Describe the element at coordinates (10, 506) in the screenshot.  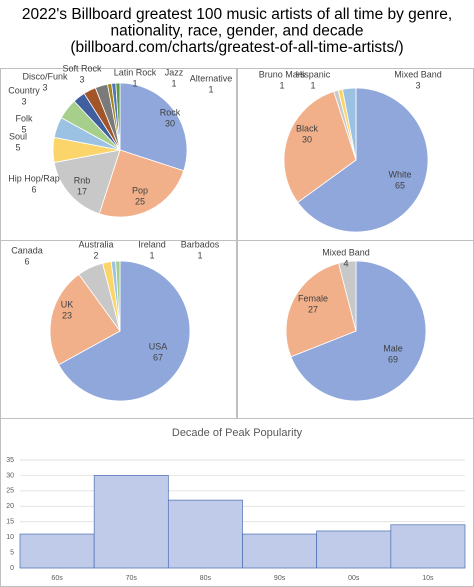
I see `y-tick-label: 20` at that location.